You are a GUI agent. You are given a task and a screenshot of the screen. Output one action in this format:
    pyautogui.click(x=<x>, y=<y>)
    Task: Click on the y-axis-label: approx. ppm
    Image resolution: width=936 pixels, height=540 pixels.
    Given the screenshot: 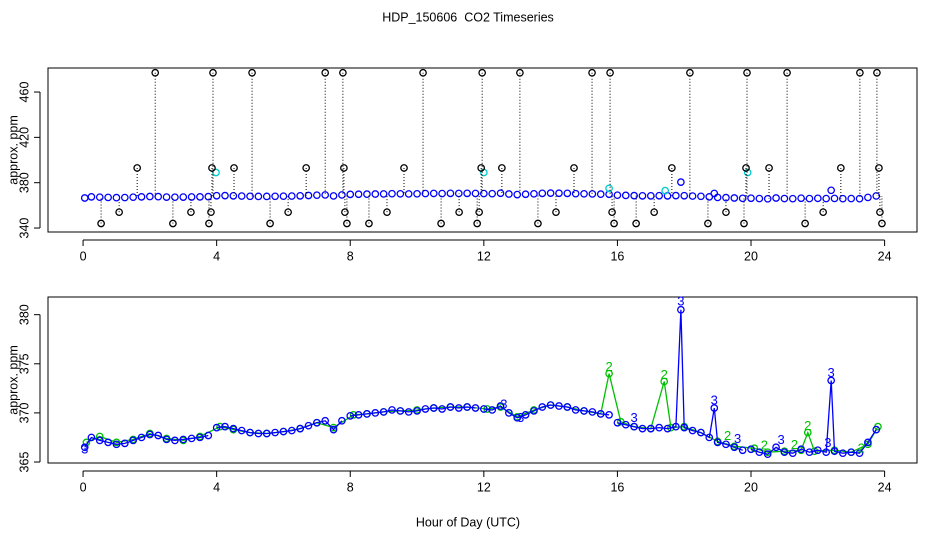 What is the action you would take?
    pyautogui.click(x=13, y=149)
    